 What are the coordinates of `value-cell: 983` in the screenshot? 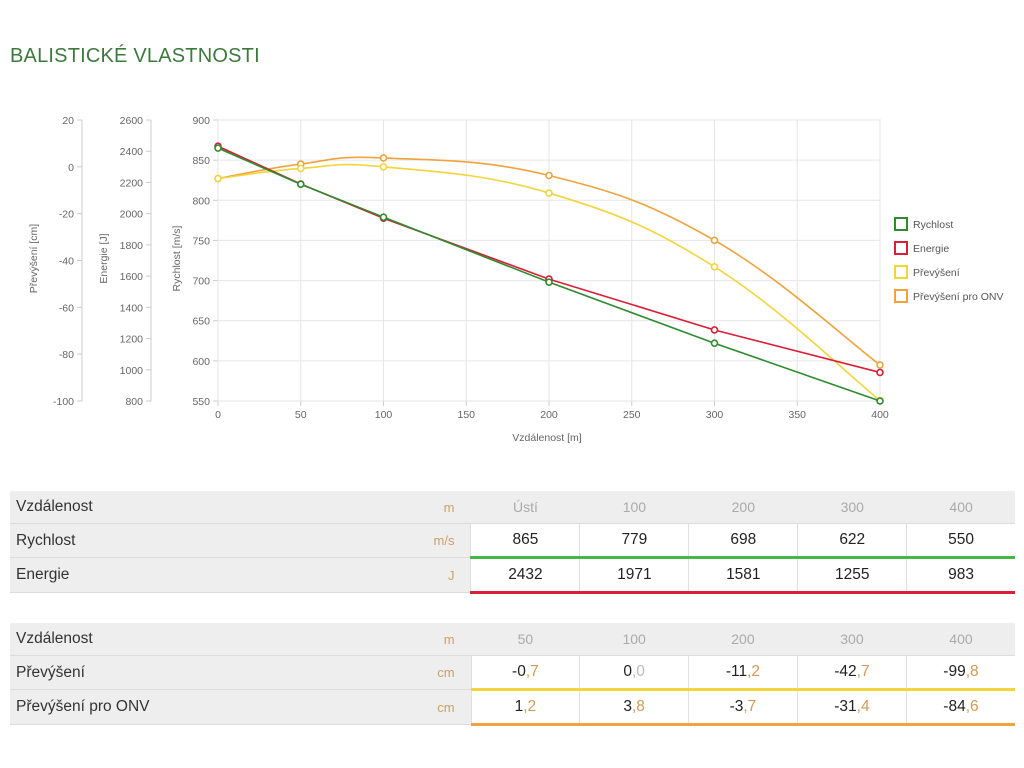 It's located at (960, 575).